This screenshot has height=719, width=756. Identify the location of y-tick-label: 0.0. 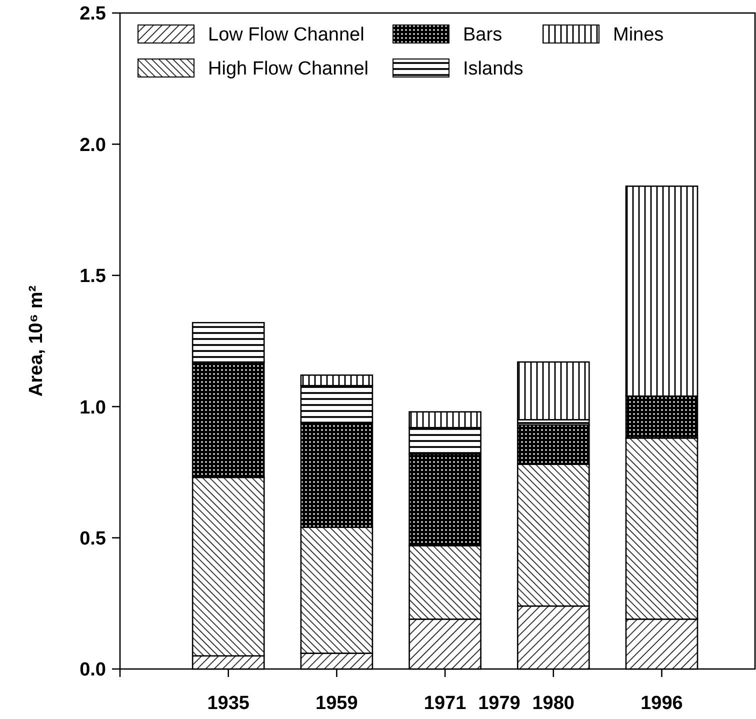
(93, 670).